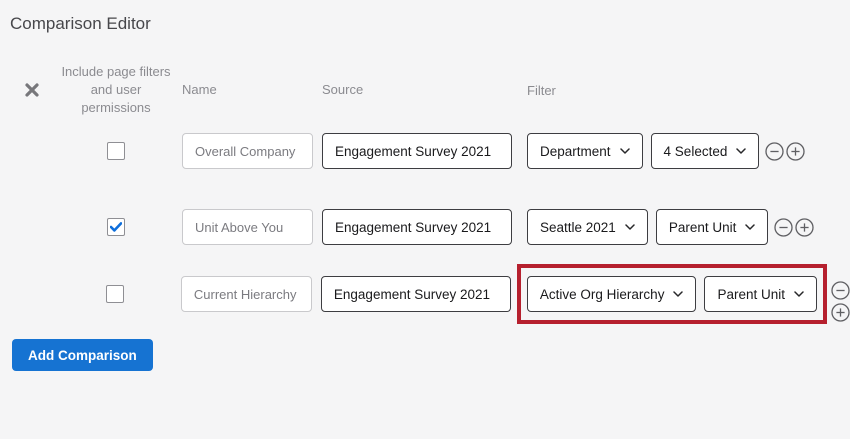 The image size is (850, 439). What do you see at coordinates (611, 294) in the screenshot?
I see `filter-type-dropdown: Active Org Hierarchy` at bounding box center [611, 294].